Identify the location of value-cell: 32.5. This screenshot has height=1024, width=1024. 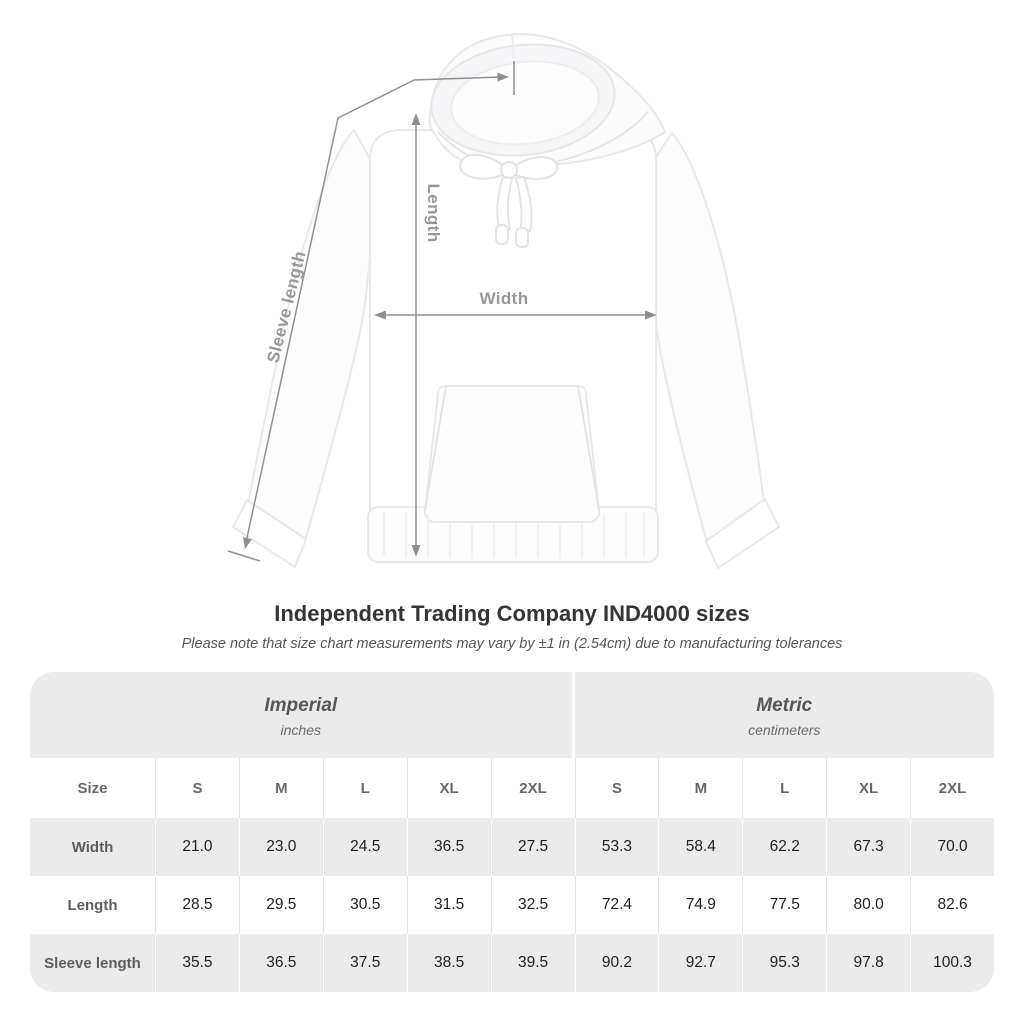
(532, 905).